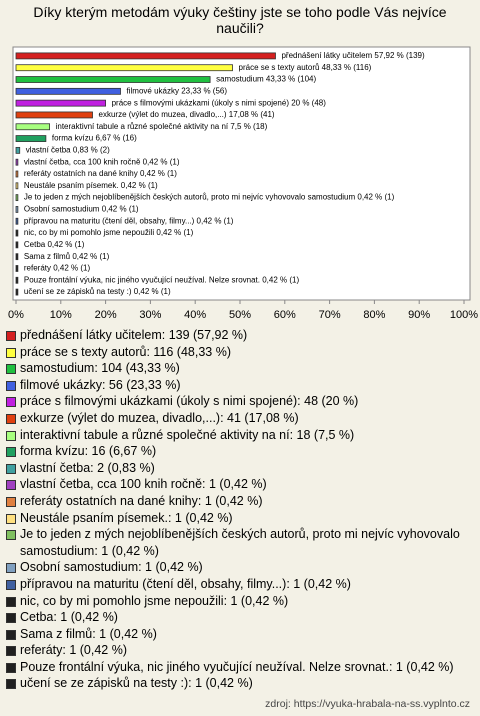  Describe the element at coordinates (239, 650) in the screenshot. I see `legend-item: referáty: 1 (0,42 %)` at that location.